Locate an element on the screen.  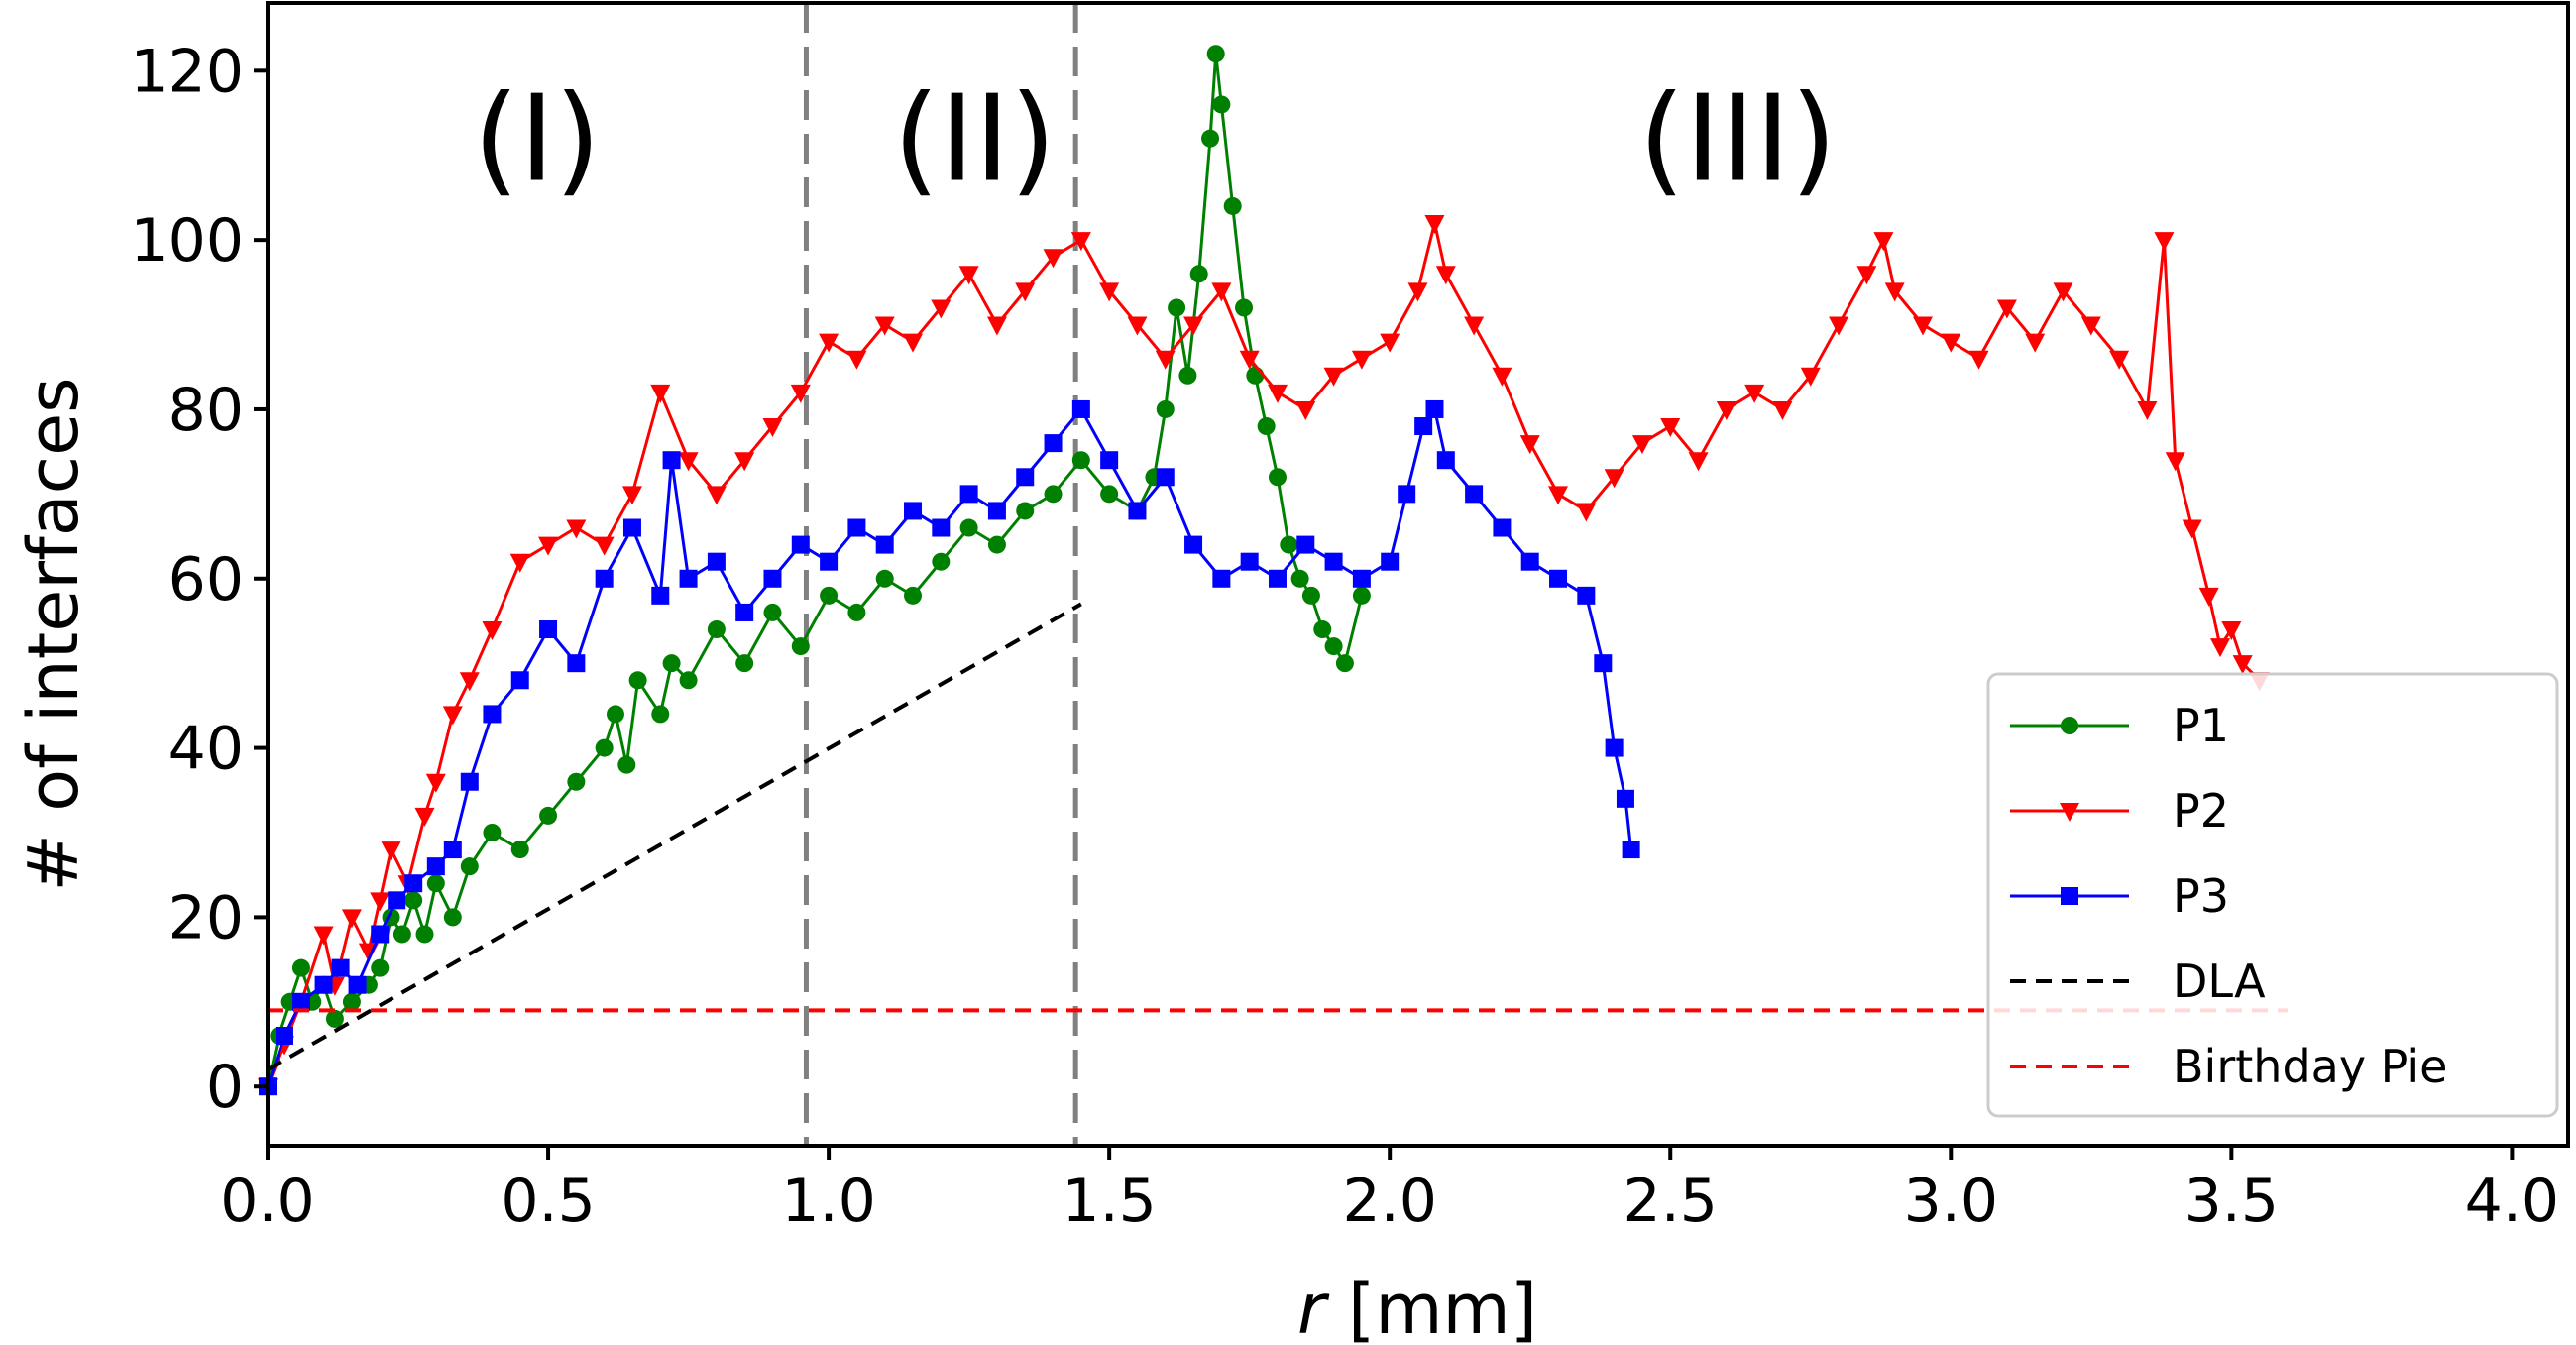
x-axis-title: r [mm] is located at coordinates (1417, 1307).